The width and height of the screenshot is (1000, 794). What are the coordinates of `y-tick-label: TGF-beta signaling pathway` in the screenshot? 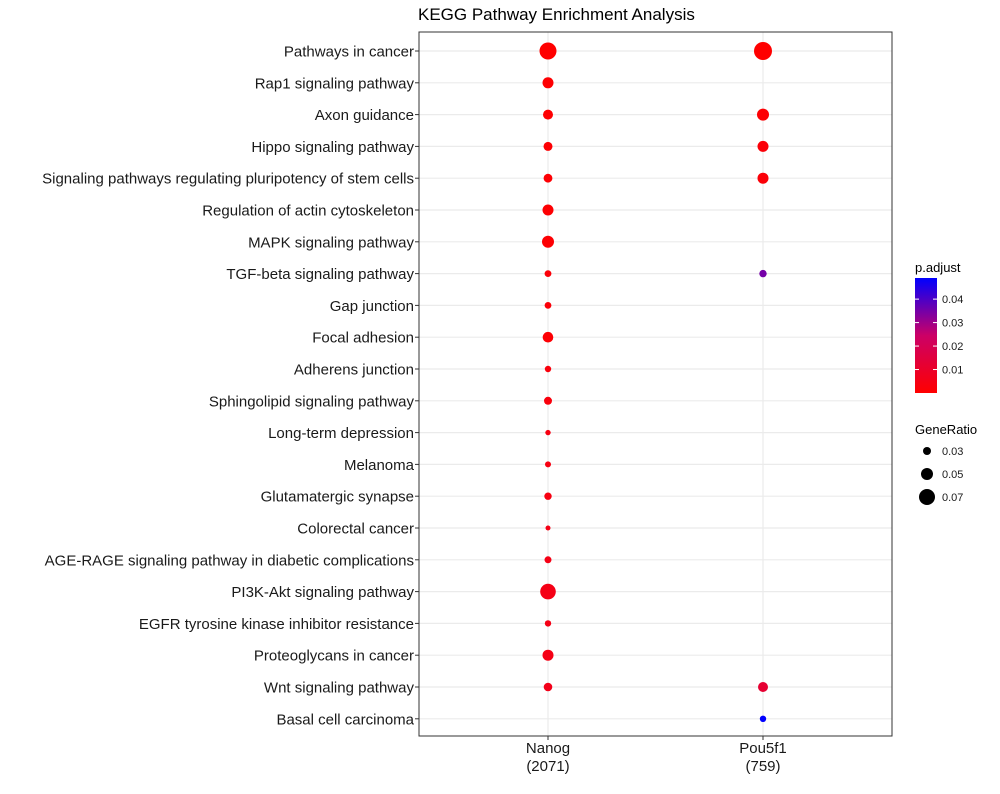 It's located at (320, 274).